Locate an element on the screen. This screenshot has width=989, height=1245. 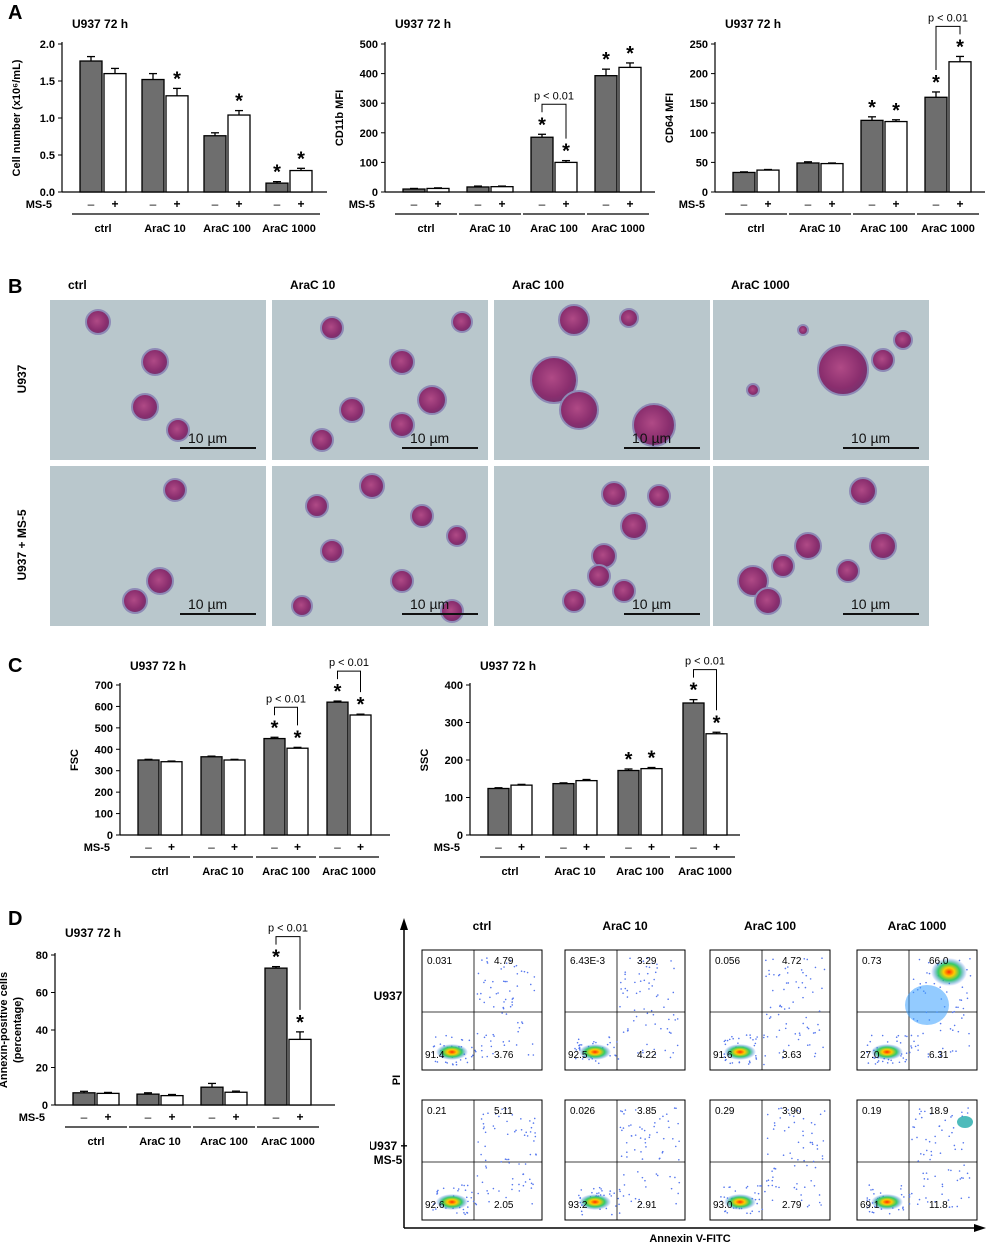
quadrant-ur: 4.79 is located at coordinates (504, 961).